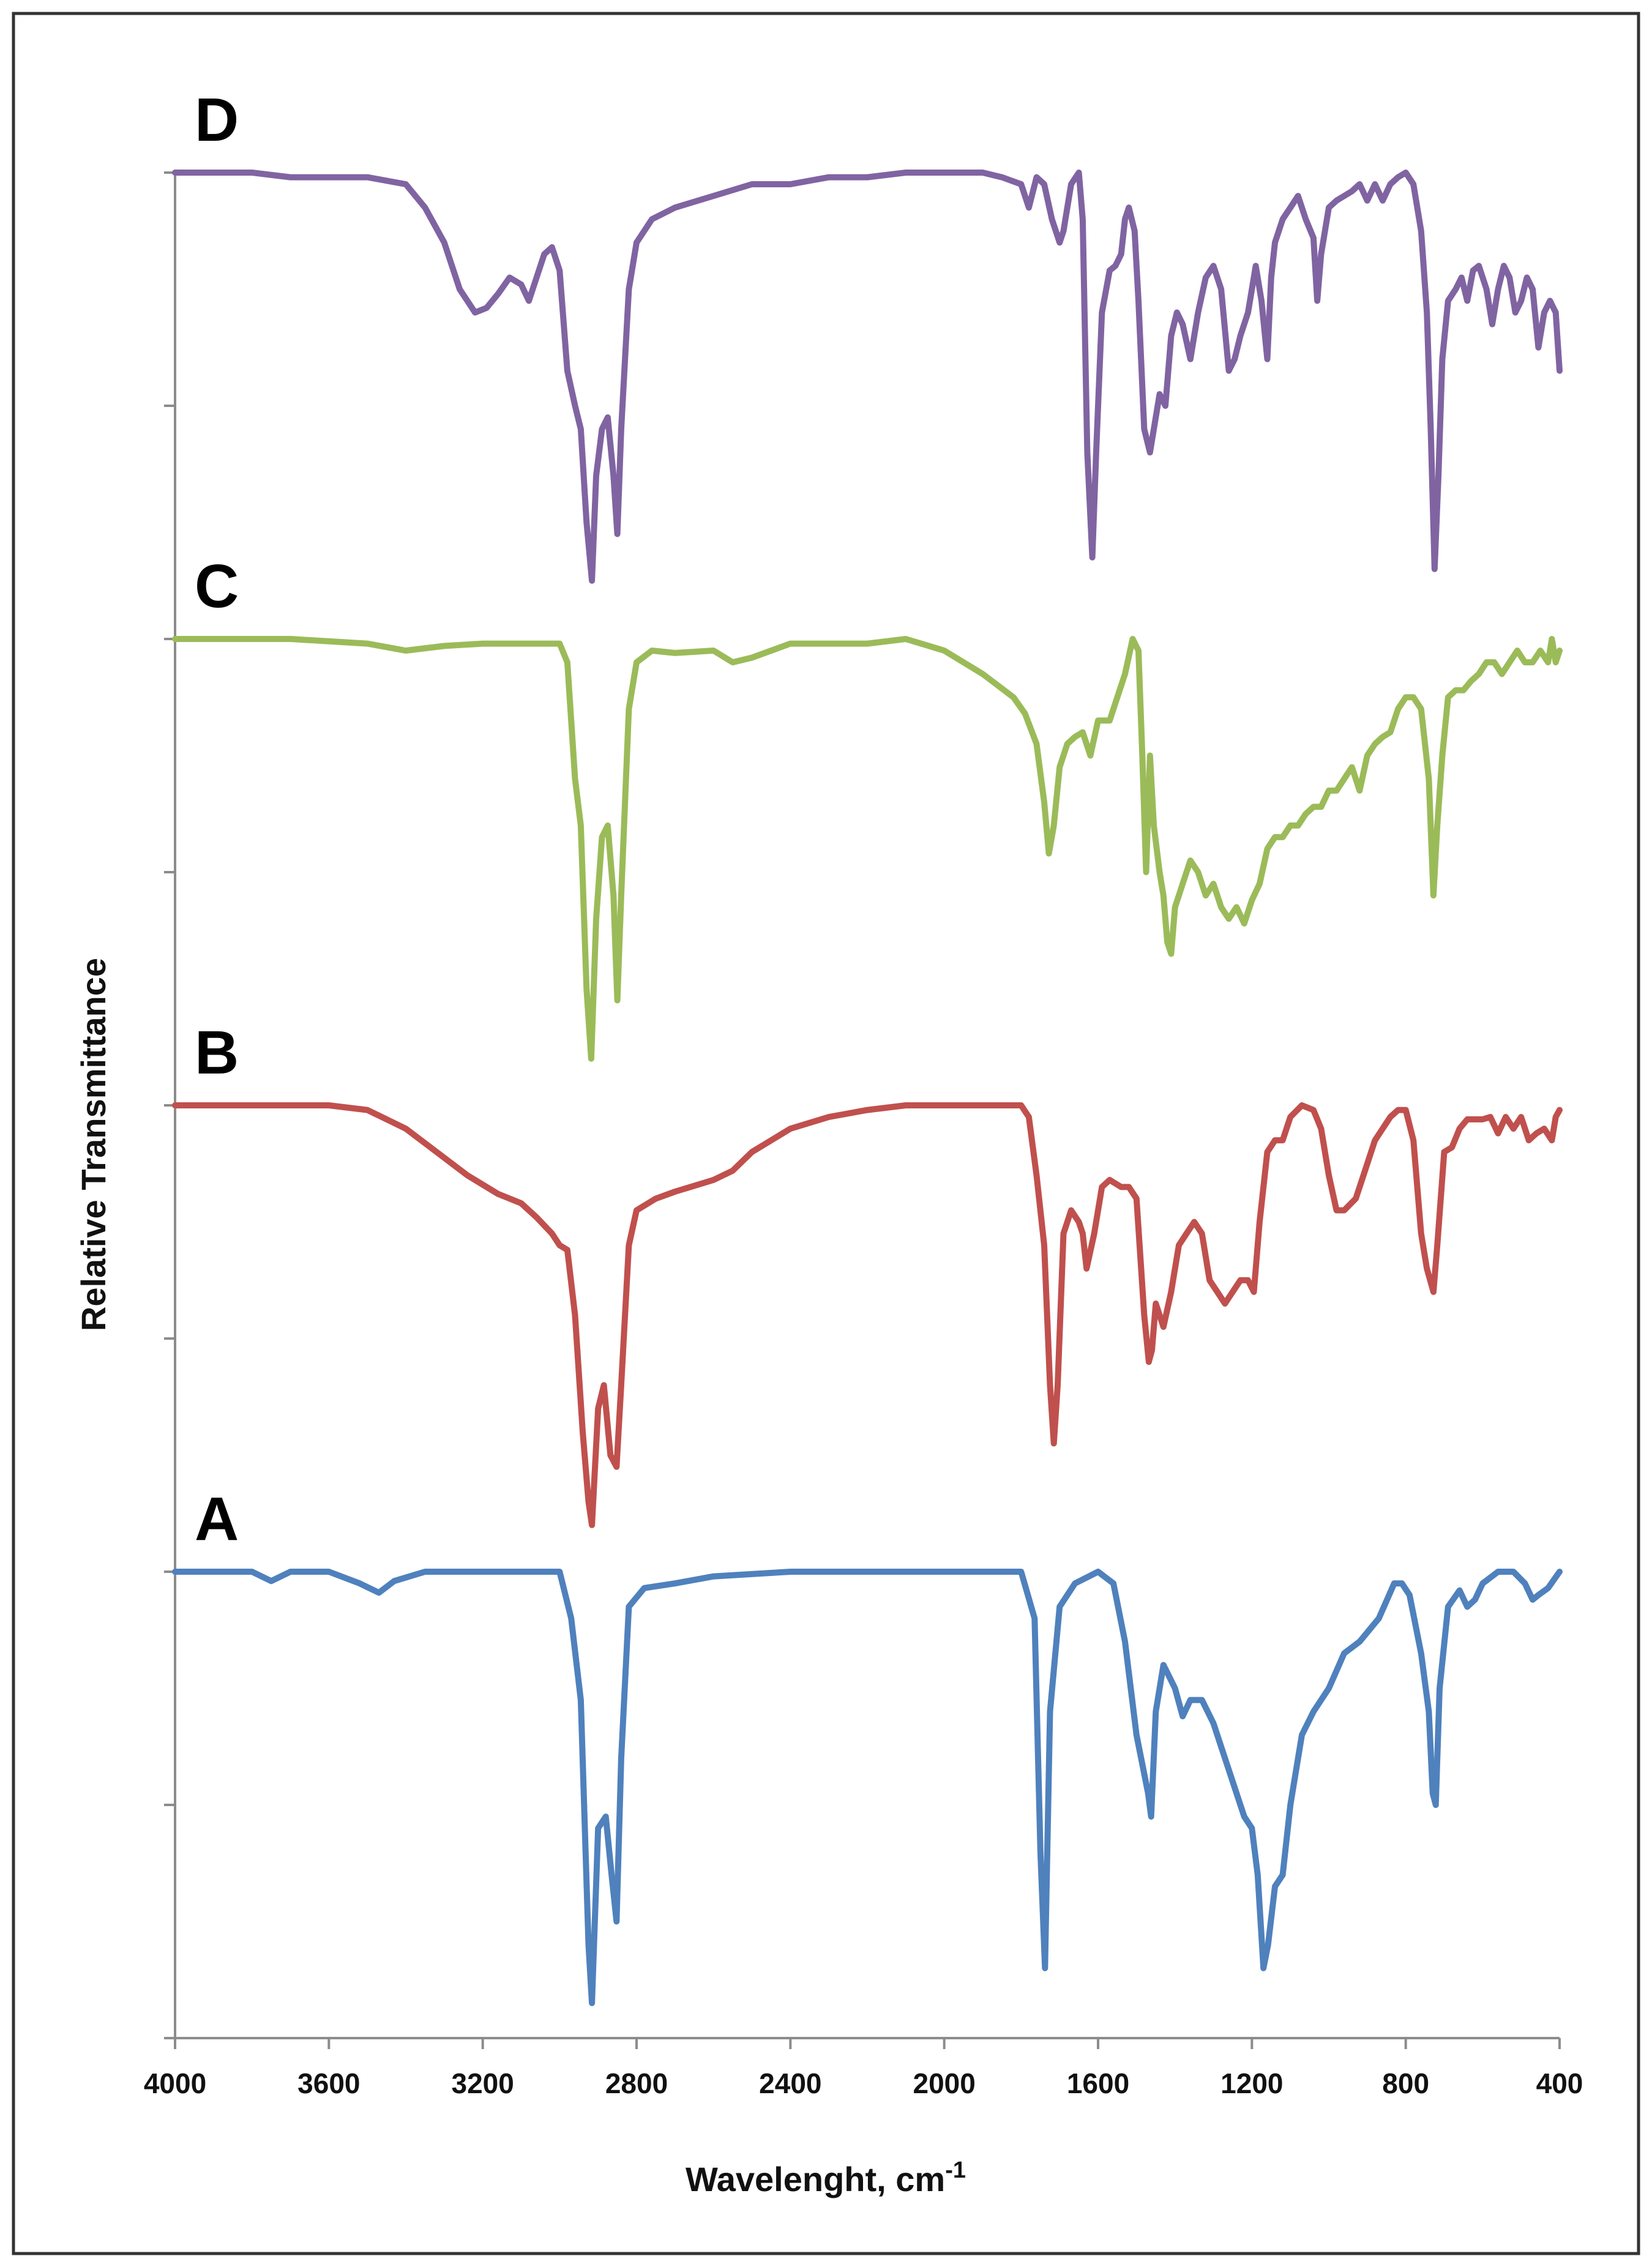 The image size is (1652, 2267). I want to click on panel-label-a: A, so click(217, 1519).